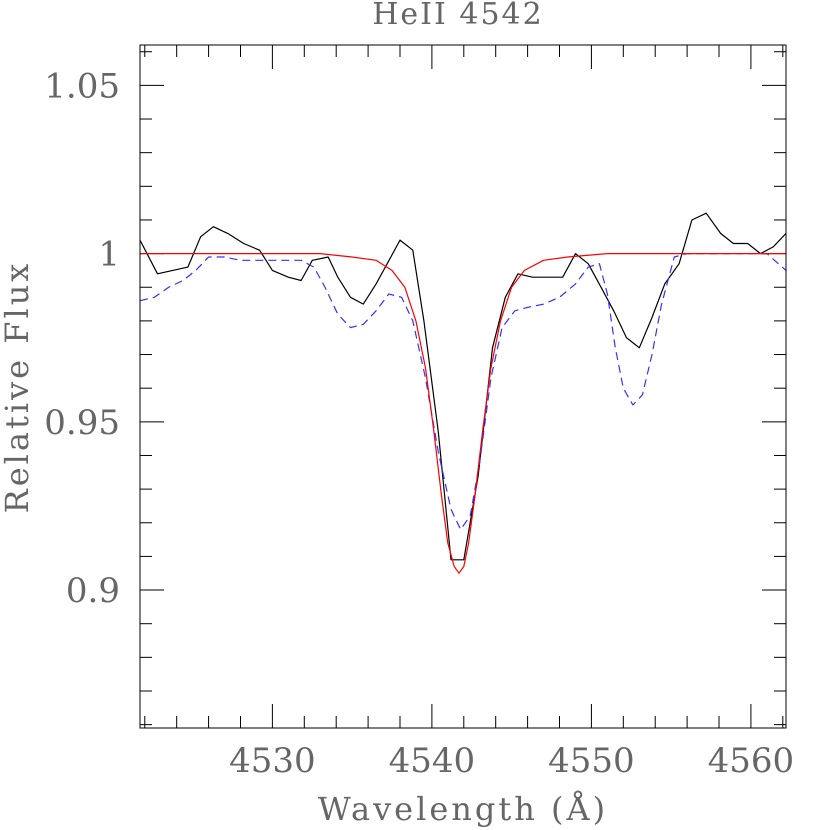  What do you see at coordinates (93, 591) in the screenshot?
I see `y-tick-label: 0.9` at bounding box center [93, 591].